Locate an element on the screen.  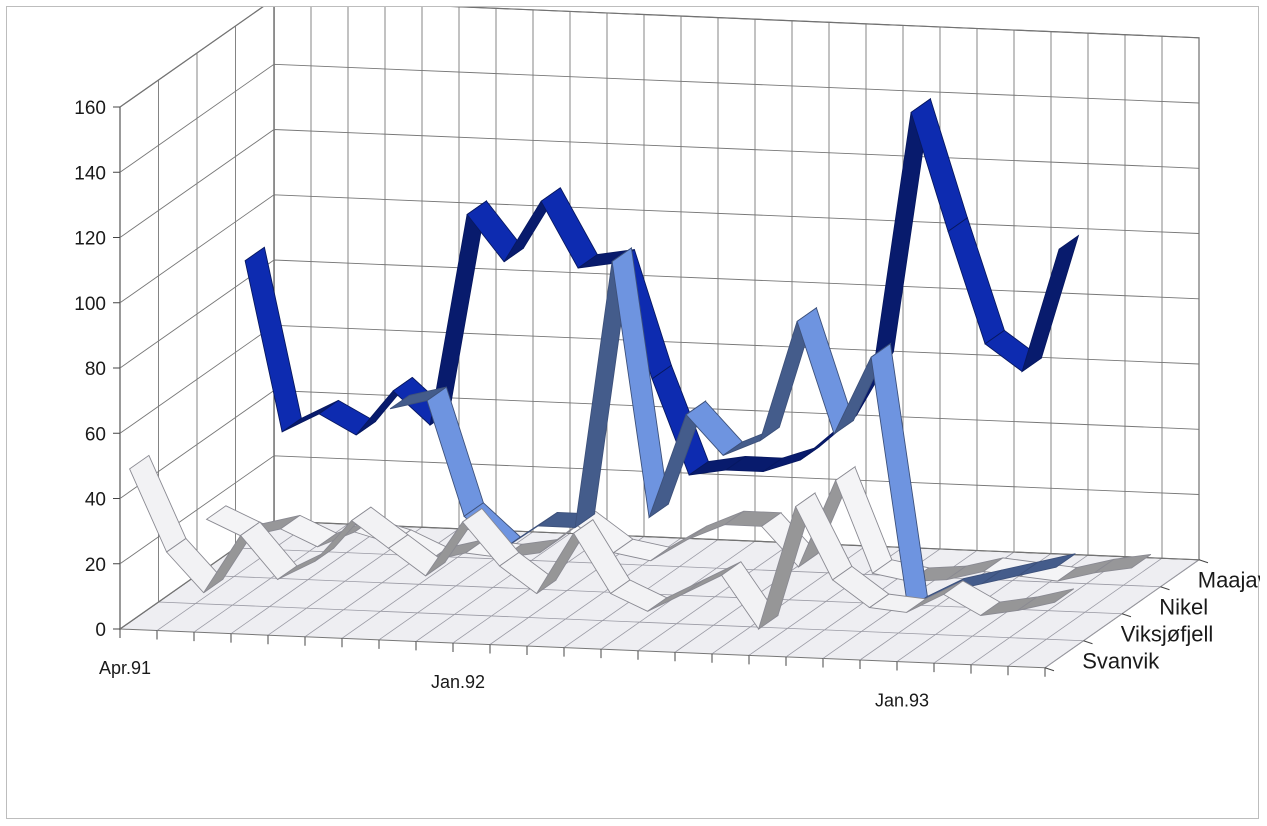
y-tick-label: 20 is located at coordinates (95, 565).